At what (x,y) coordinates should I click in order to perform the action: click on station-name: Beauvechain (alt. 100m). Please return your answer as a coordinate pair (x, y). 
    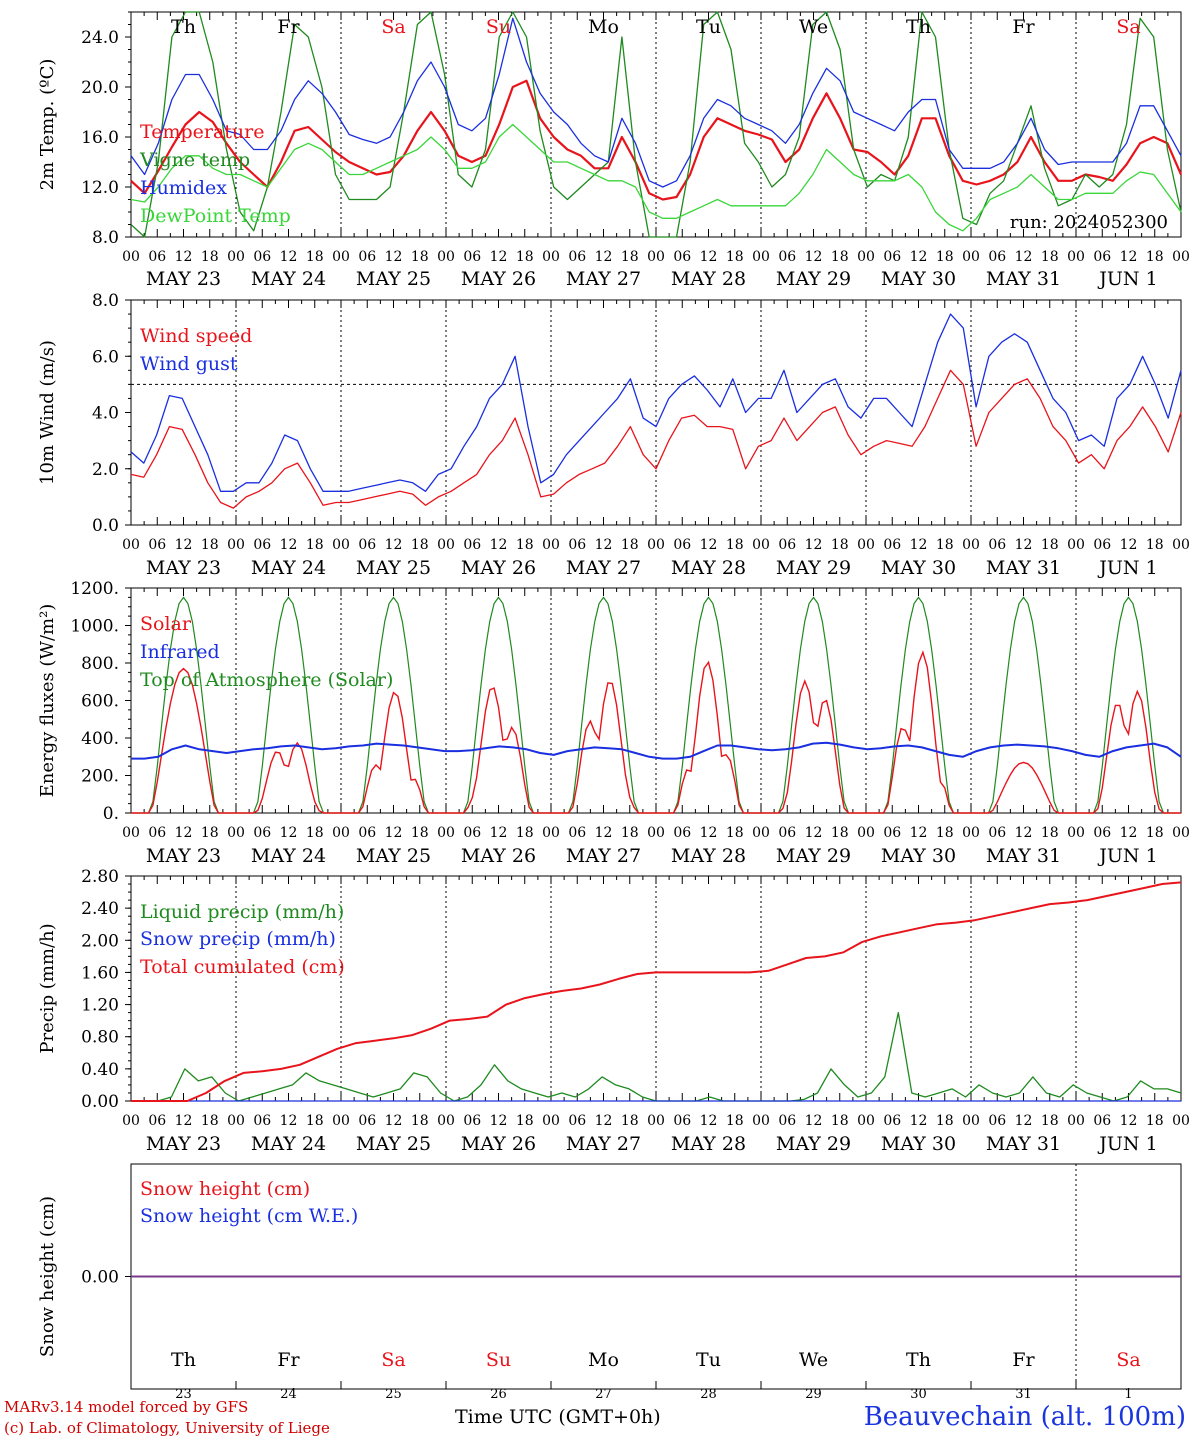
    Looking at the image, I should click on (1024, 1417).